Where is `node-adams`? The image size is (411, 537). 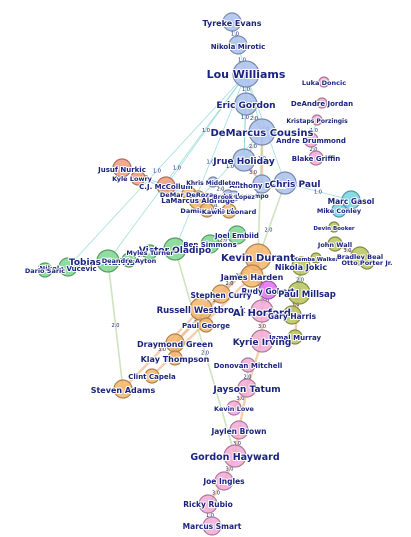 node-adams is located at coordinates (123, 389).